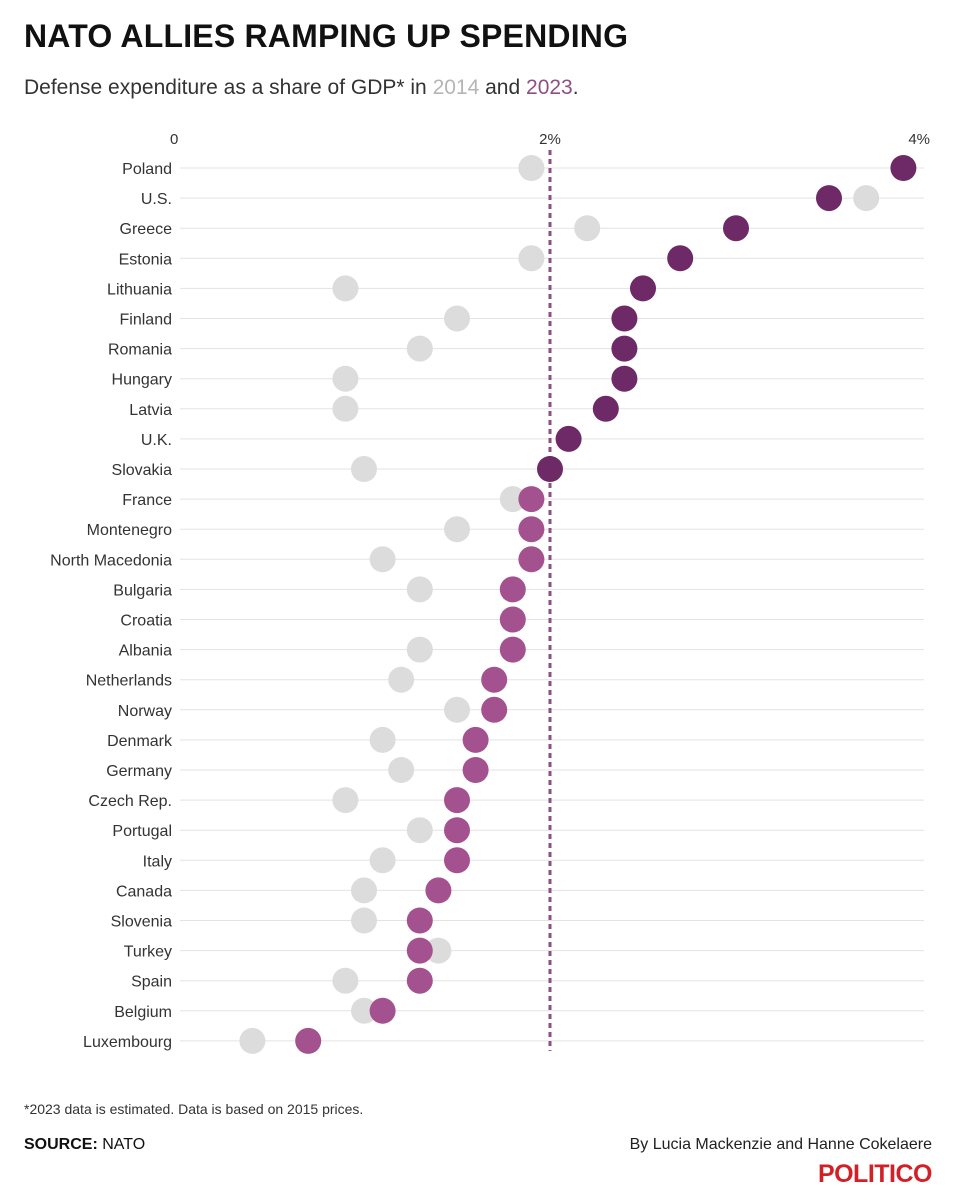  Describe the element at coordinates (145, 711) in the screenshot. I see `country-label: Norway` at that location.